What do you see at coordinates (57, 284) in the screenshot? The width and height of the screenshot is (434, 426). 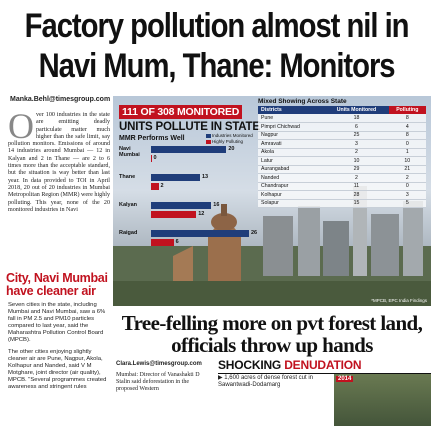 I see `sidebar-headline: City, Navi Mumbai have cleaner air` at bounding box center [57, 284].